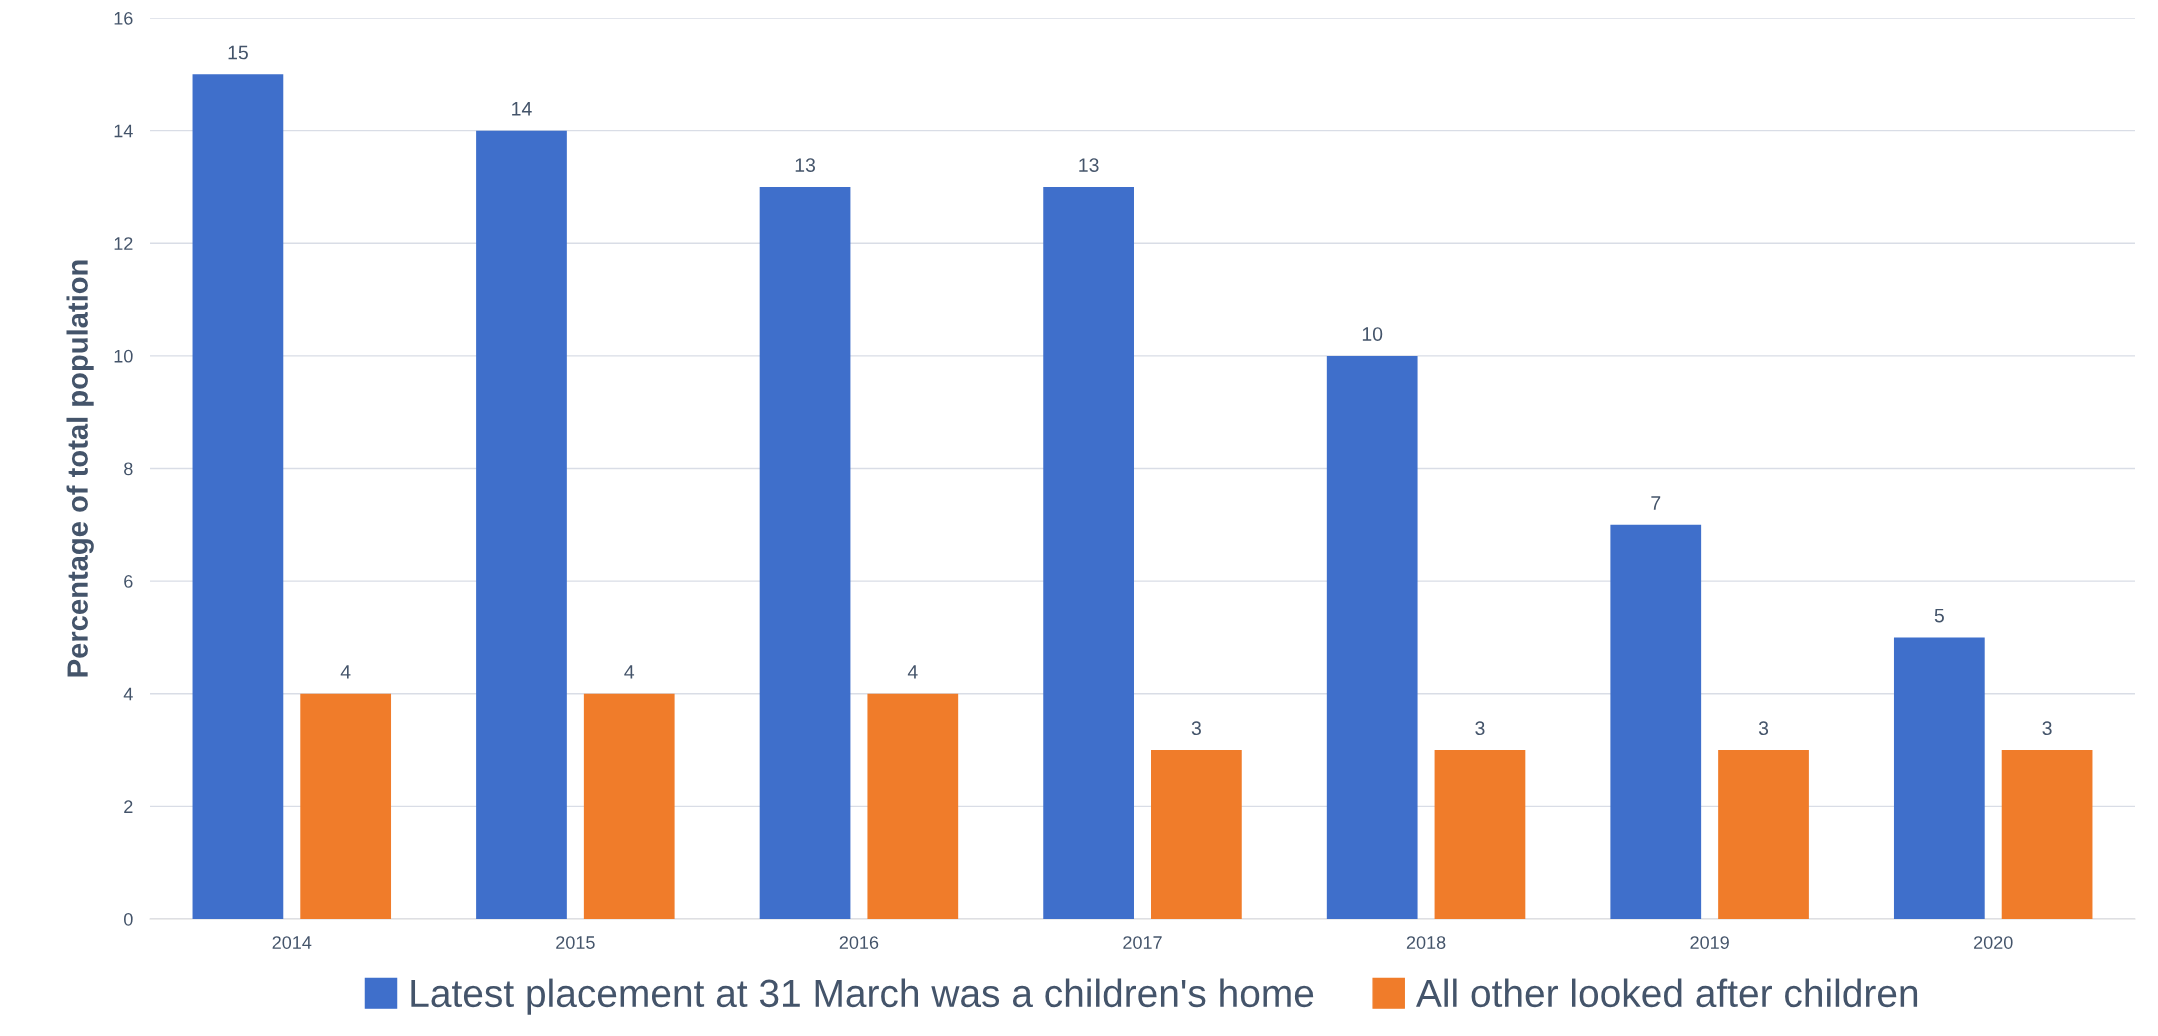 The width and height of the screenshot is (2158, 1036). What do you see at coordinates (128, 694) in the screenshot?
I see `y-tick-label: 4` at bounding box center [128, 694].